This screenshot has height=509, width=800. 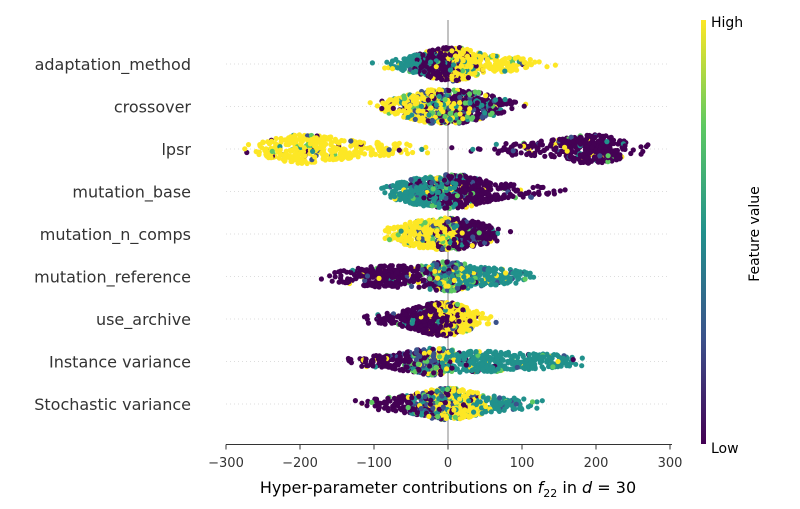 I want to click on swarm-crossover, so click(x=448, y=106).